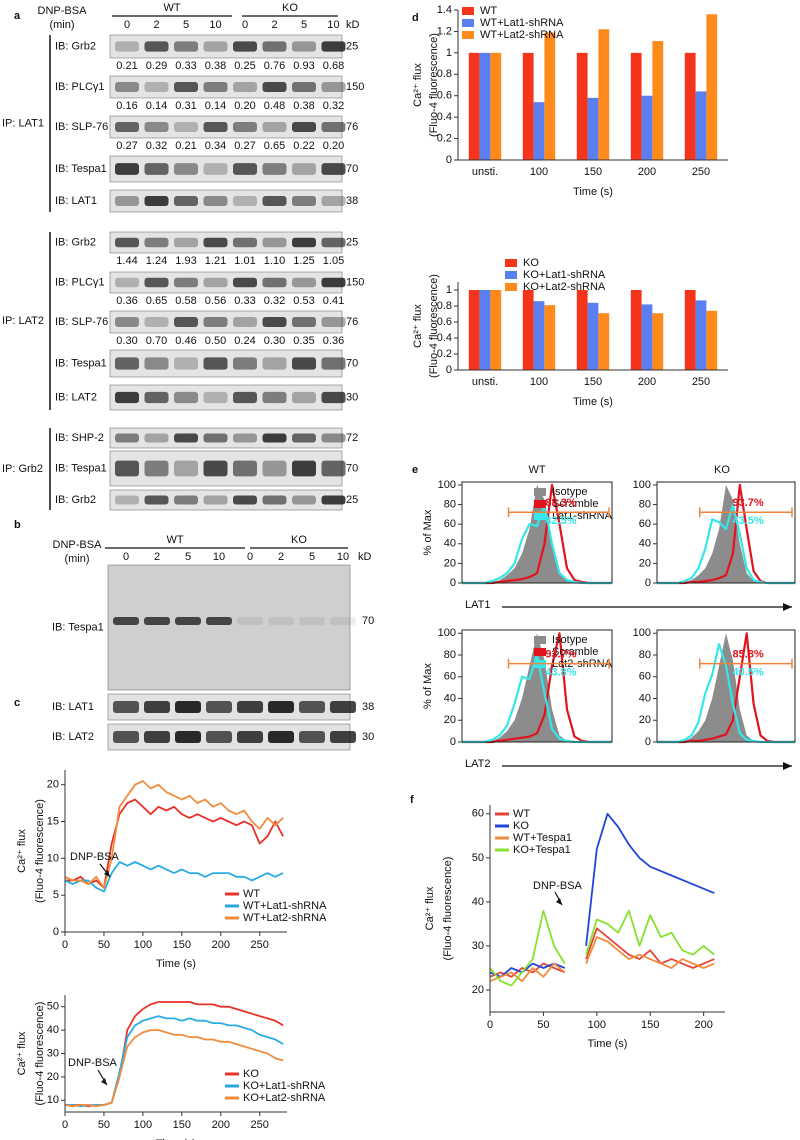  Describe the element at coordinates (185, 66) in the screenshot. I see `quant-label: 0.33` at that location.